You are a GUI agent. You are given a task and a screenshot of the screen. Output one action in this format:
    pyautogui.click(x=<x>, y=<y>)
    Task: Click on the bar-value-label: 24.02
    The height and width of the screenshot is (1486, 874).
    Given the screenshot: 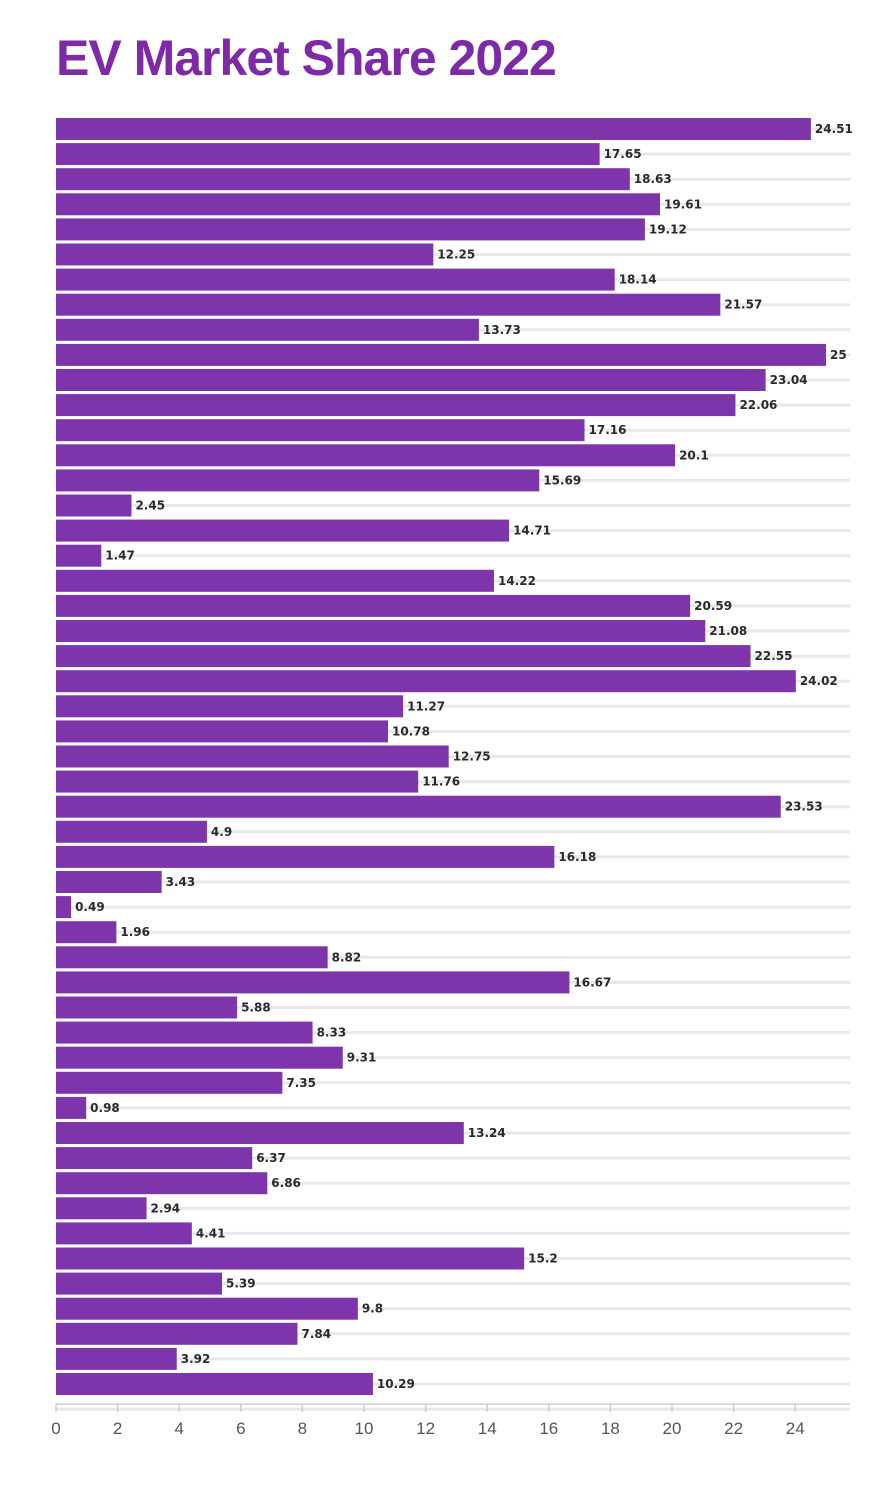 What is the action you would take?
    pyautogui.click(x=819, y=681)
    